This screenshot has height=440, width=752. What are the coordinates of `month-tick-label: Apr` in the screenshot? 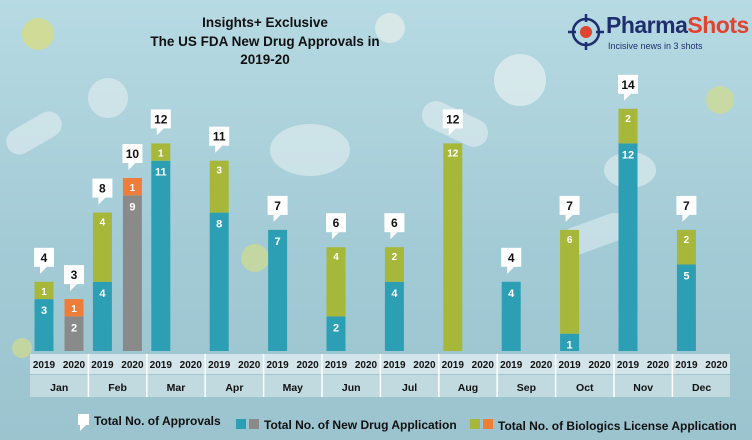 It's located at (234, 388).